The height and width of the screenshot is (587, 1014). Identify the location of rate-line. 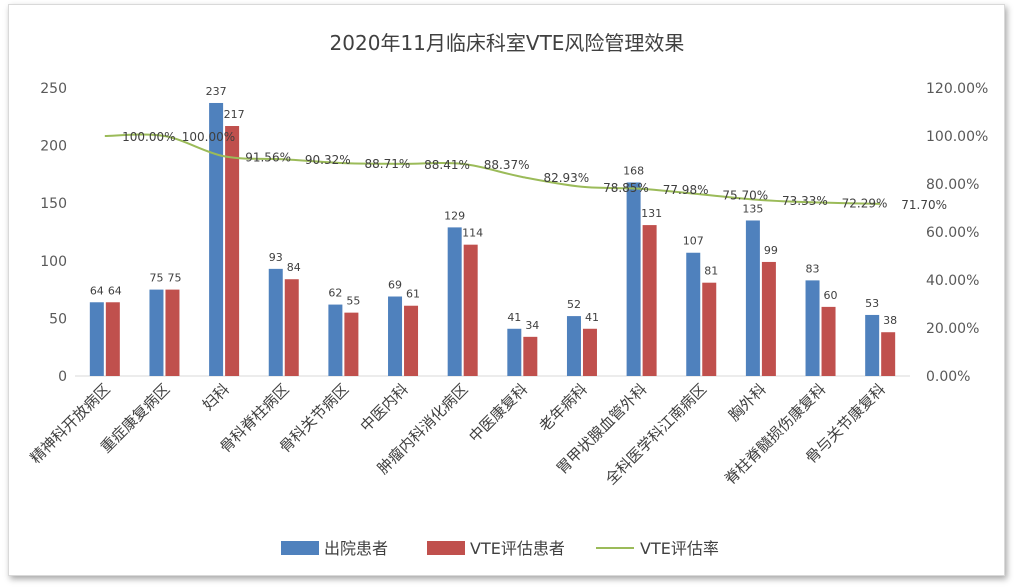
(492, 169).